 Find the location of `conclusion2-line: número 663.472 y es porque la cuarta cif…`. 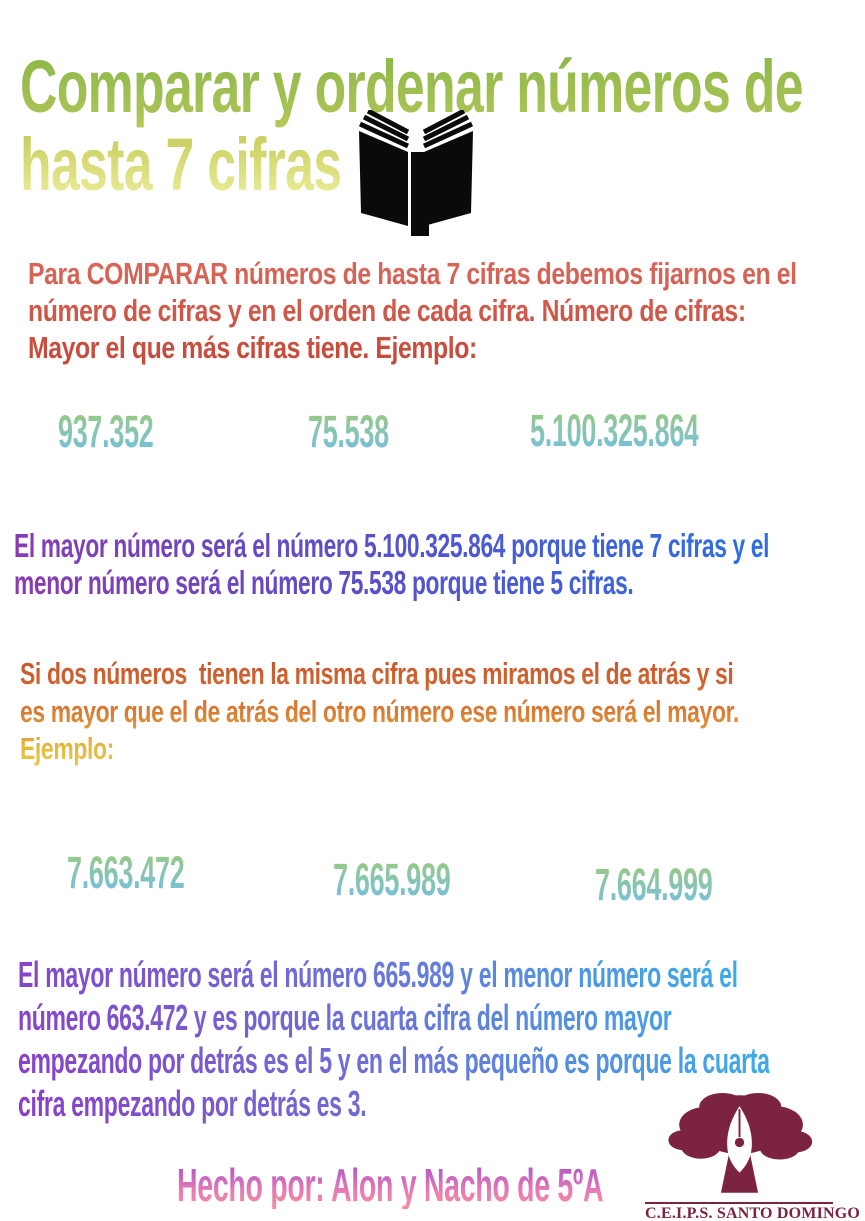

conclusion2-line: número 663.472 y es porque la cuarta cif… is located at coordinates (345, 1017).